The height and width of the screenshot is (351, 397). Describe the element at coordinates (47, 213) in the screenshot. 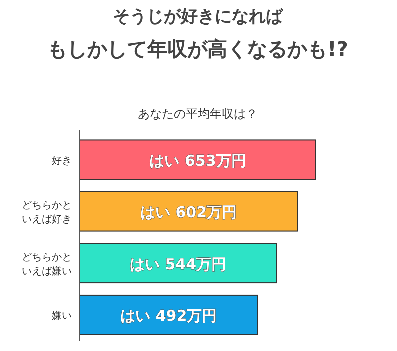

I see `y-tick-label: どちらかといえば好き` at that location.